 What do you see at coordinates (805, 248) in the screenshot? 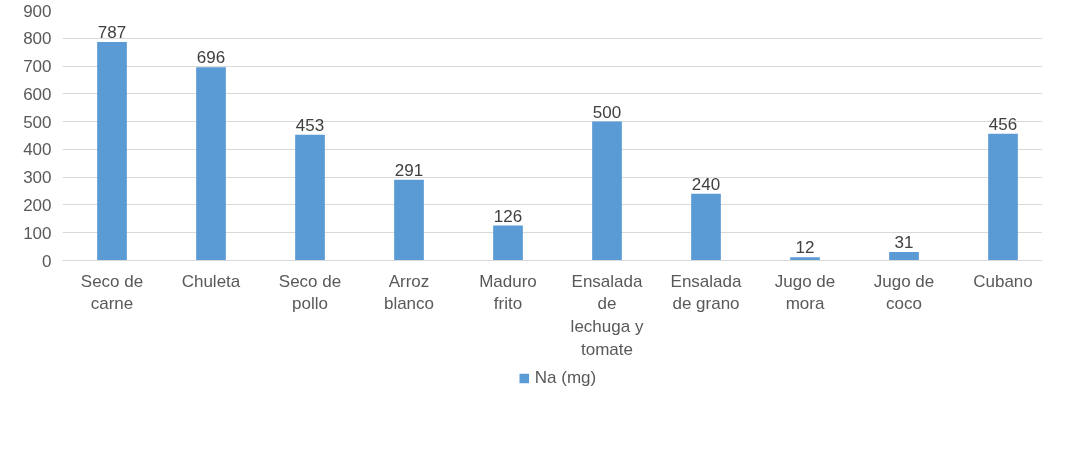
I see `data-label: 12` at bounding box center [805, 248].